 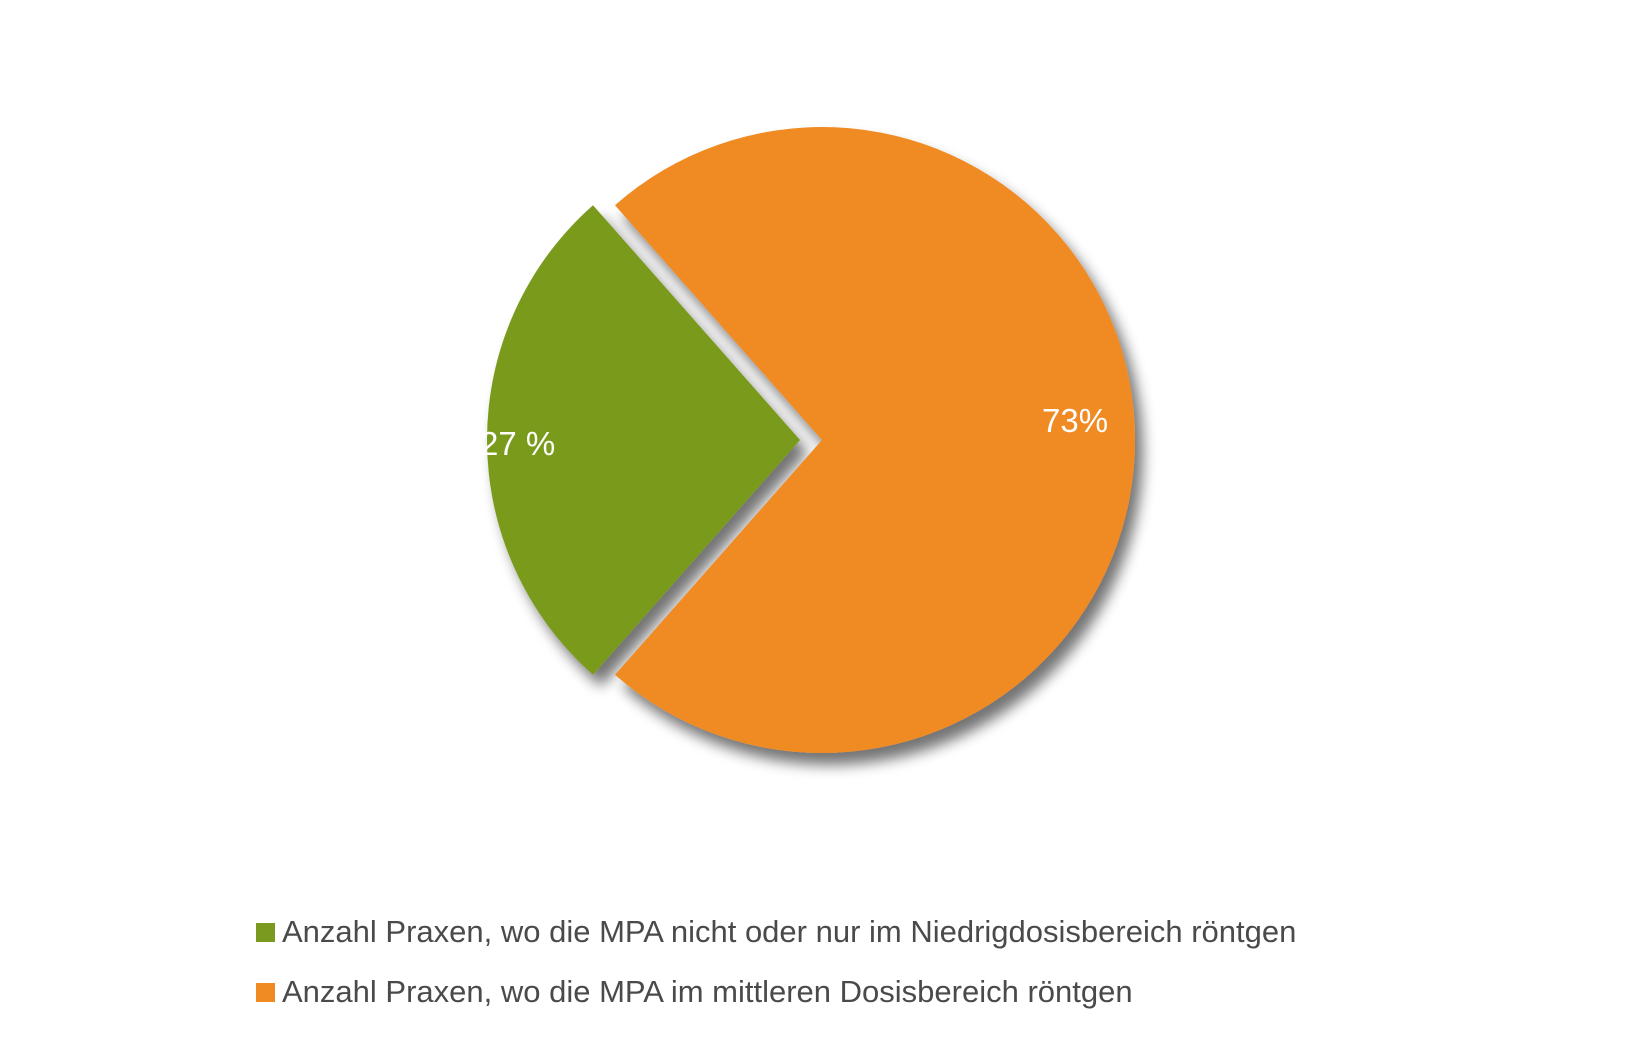 What do you see at coordinates (265, 932) in the screenshot?
I see `legend-swatch-green` at bounding box center [265, 932].